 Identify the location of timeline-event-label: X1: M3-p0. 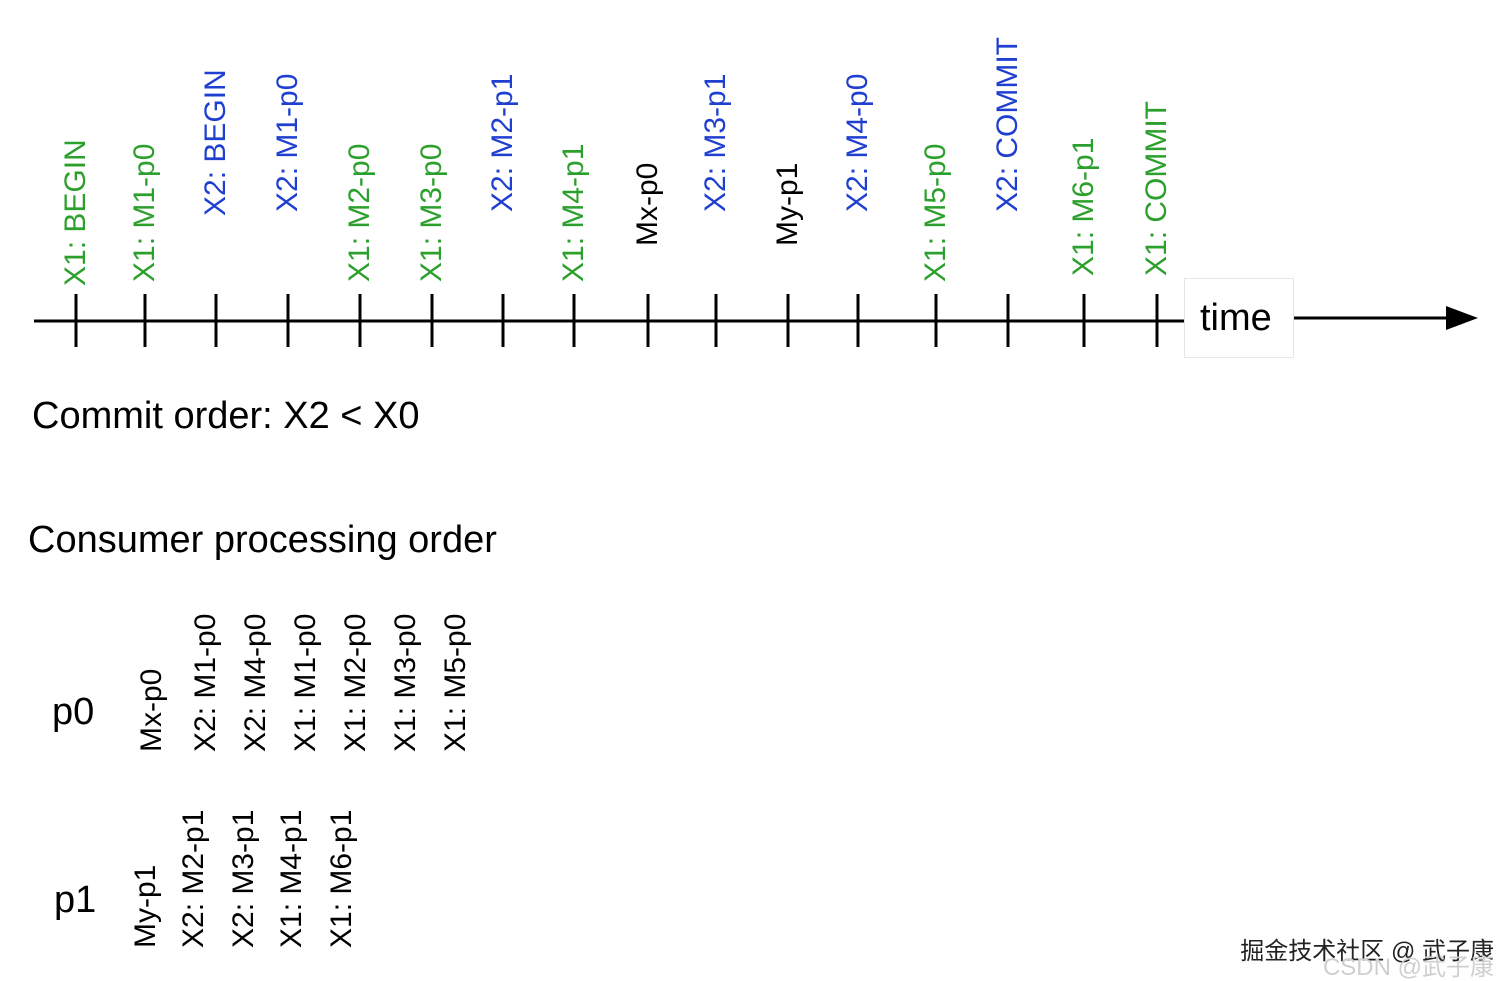
(431, 212).